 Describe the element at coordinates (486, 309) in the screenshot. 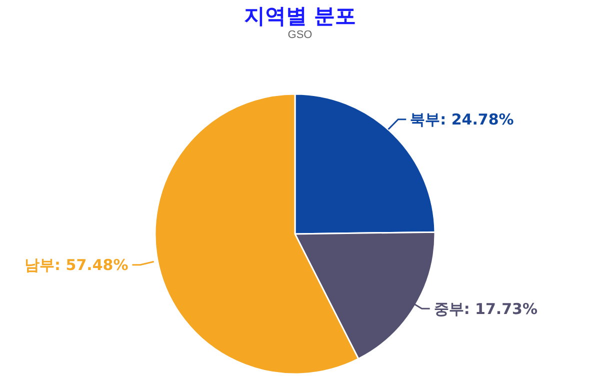

I see `slice-label: 중부: 17.73%` at that location.